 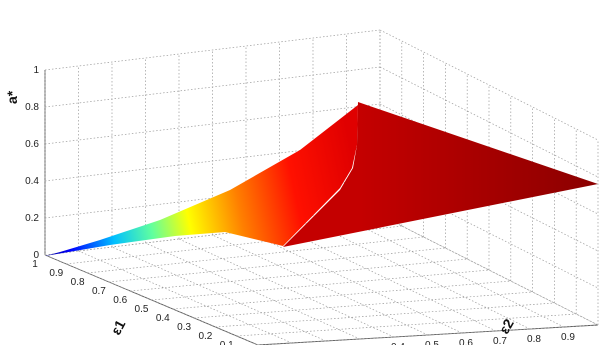 What do you see at coordinates (163, 318) in the screenshot?
I see `e1-tick-label: 0.4` at bounding box center [163, 318].